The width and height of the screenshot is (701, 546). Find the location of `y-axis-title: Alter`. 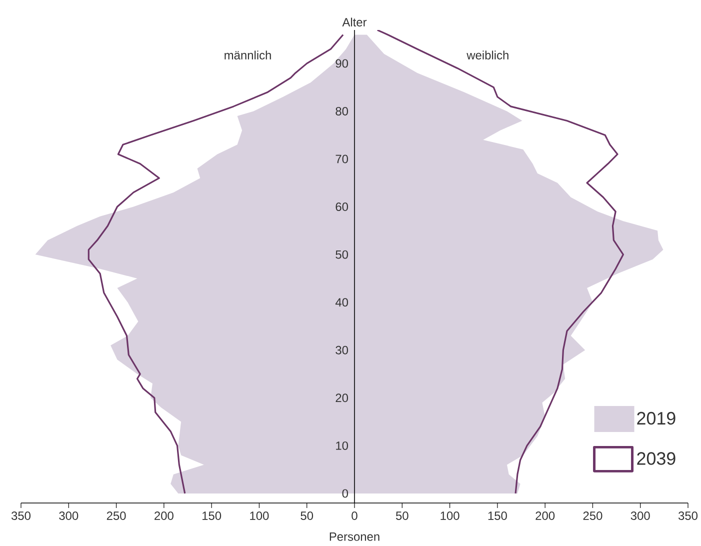

y-axis-title: Alter is located at coordinates (354, 22).